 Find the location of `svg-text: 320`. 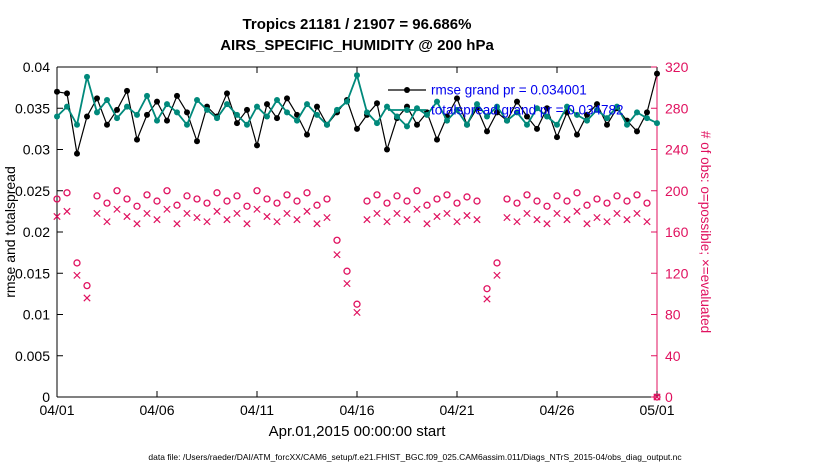

svg-text: 320 is located at coordinates (677, 67).